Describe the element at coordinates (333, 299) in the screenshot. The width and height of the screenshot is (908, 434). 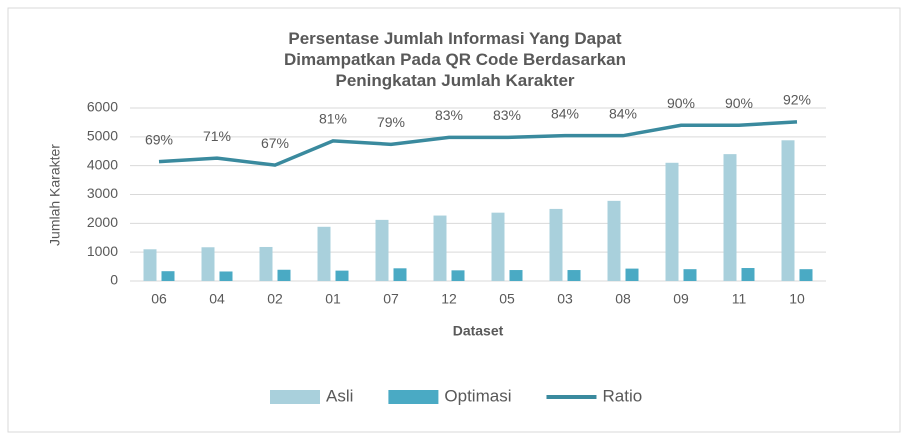
I see `x-tick-label: 01` at that location.